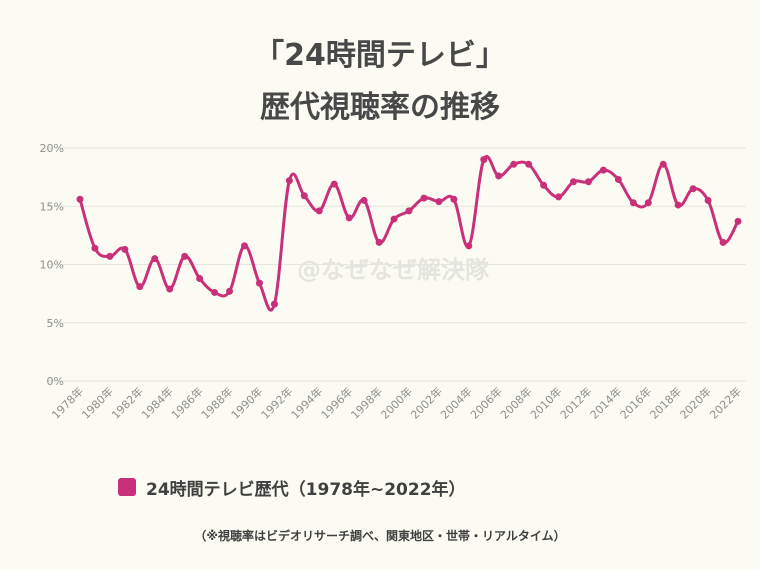 Image resolution: width=760 pixels, height=570 pixels. I want to click on x-tick-label: 1980年, so click(97, 402).